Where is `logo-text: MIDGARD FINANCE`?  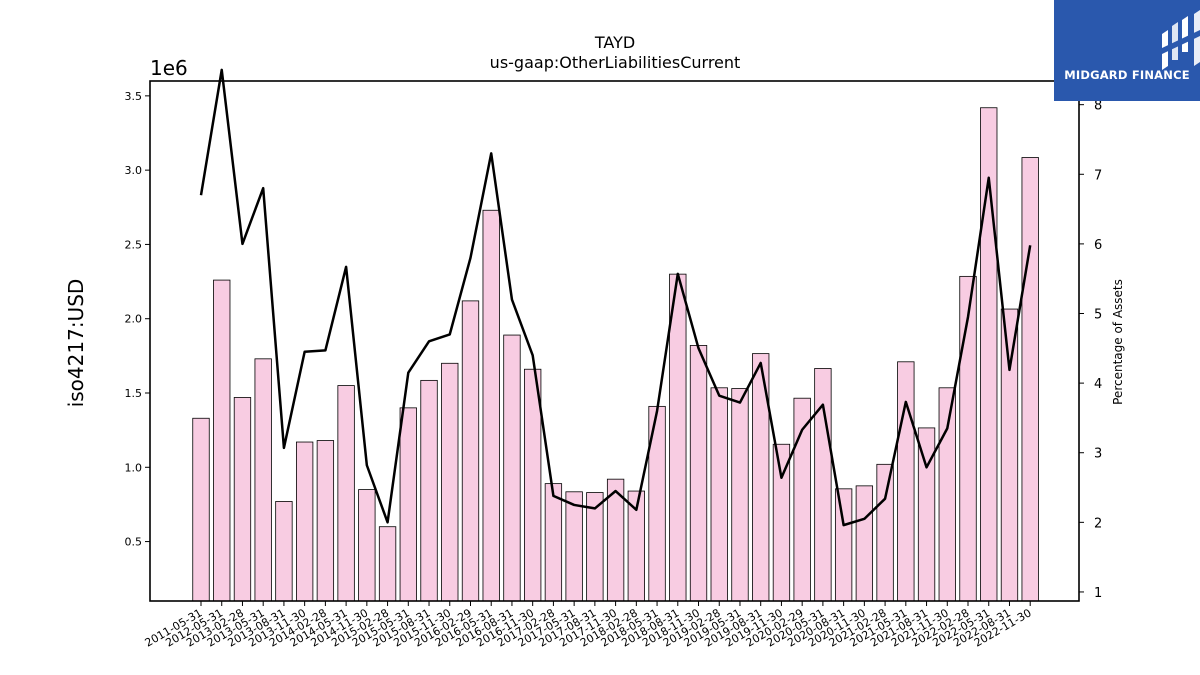 logo-text: MIDGARD FINANCE is located at coordinates (1127, 75).